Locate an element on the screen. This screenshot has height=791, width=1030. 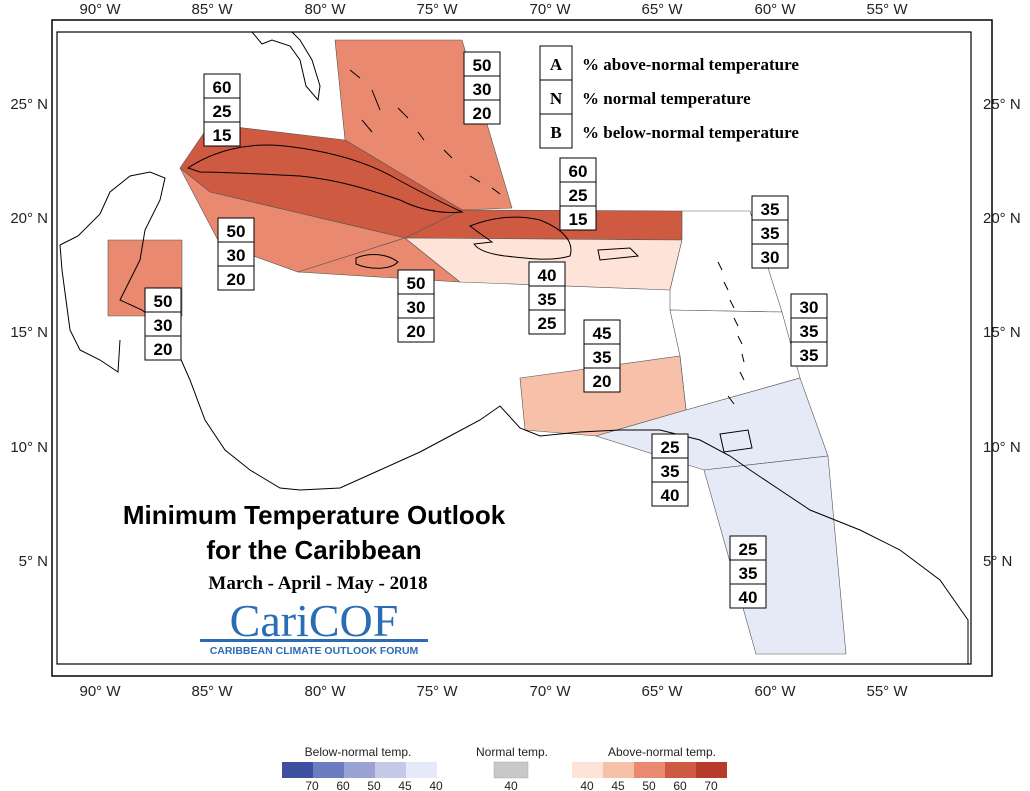
prob-box-cayman-jamaica: 50 30 20 is located at coordinates (236, 254).